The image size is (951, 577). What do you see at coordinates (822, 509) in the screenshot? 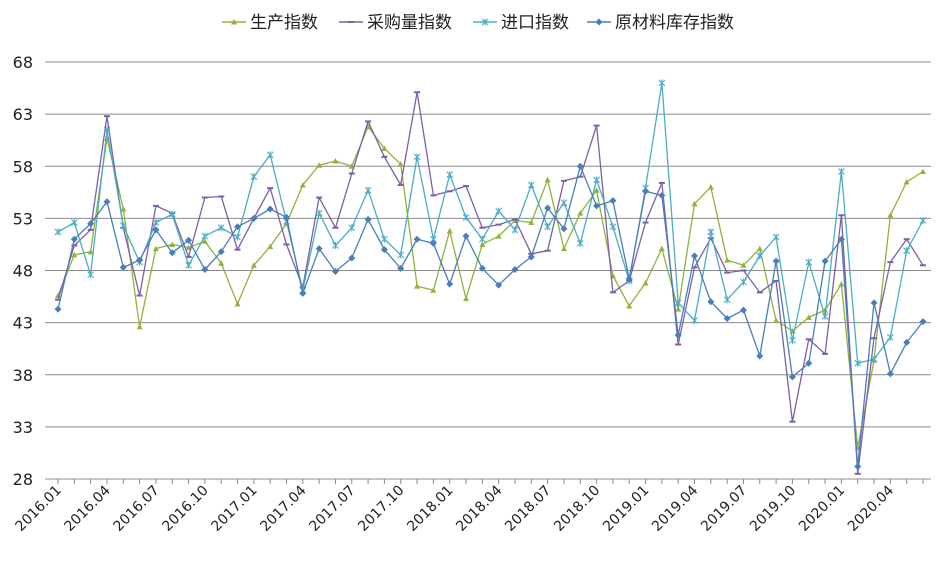
I see `x-tick-label: 2020.01` at bounding box center [822, 509].